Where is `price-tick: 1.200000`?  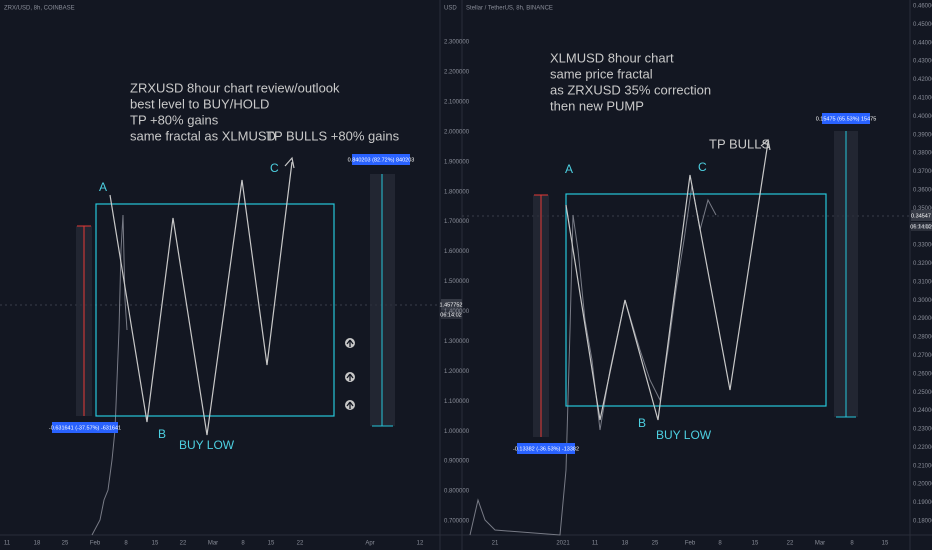
price-tick: 1.200000 is located at coordinates (457, 372).